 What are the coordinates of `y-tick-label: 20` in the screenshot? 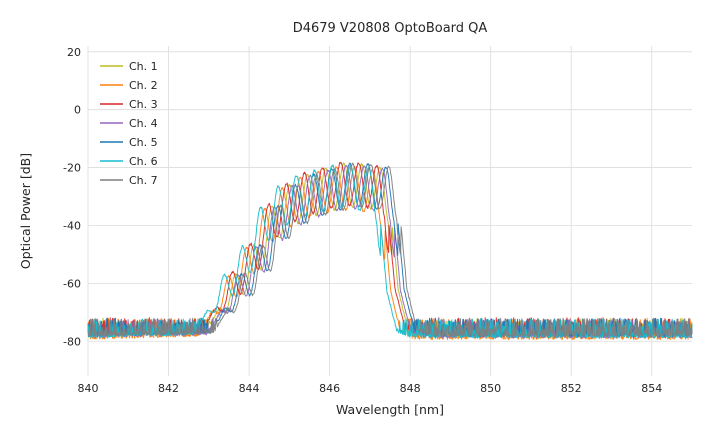 It's located at (74, 52).